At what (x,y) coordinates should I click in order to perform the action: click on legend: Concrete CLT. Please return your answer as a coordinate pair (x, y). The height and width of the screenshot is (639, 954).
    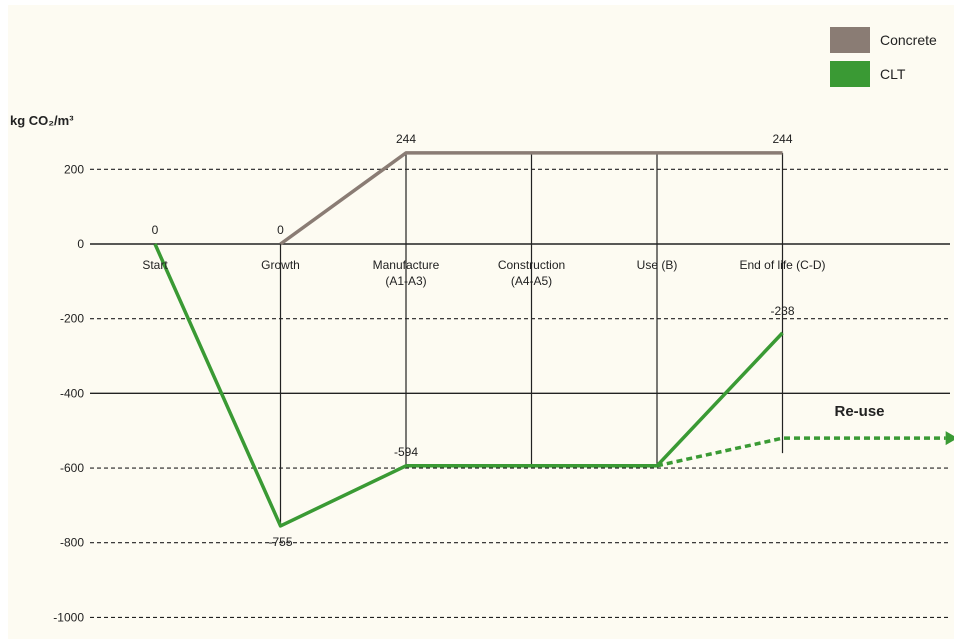
    Looking at the image, I should click on (883, 57).